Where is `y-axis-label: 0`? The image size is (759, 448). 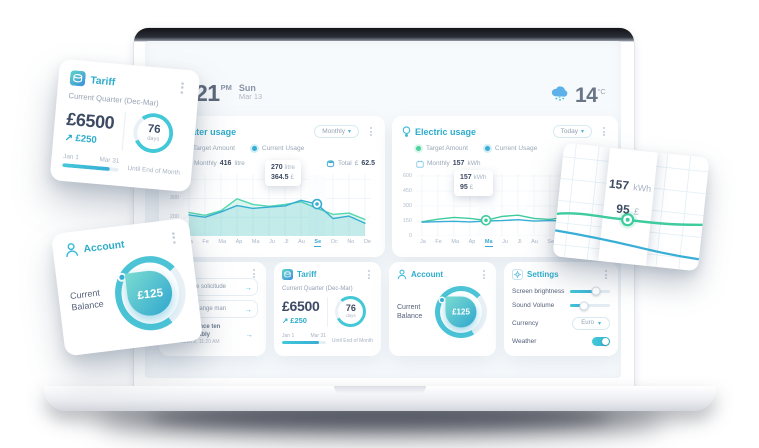
y-axis-label: 0 is located at coordinates (410, 236).